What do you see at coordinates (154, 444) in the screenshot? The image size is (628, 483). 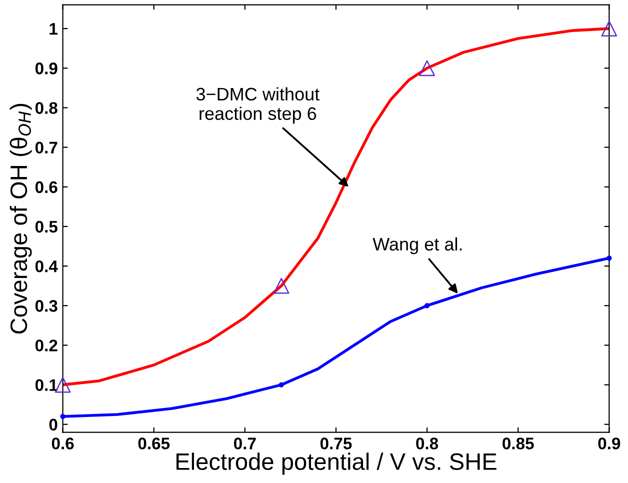 I see `x-tick-label: 0.65` at bounding box center [154, 444].